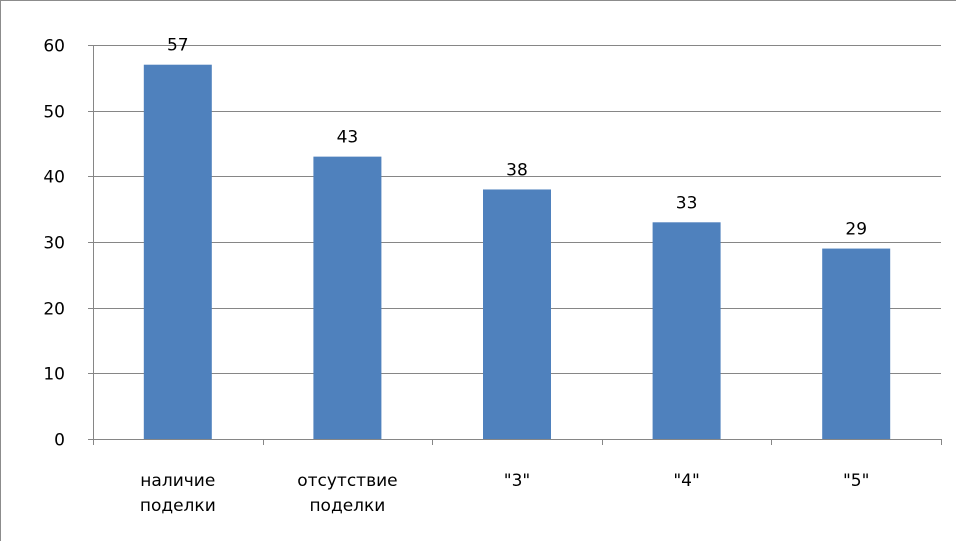  Describe the element at coordinates (686, 481) in the screenshot. I see `category-label: "4"` at that location.